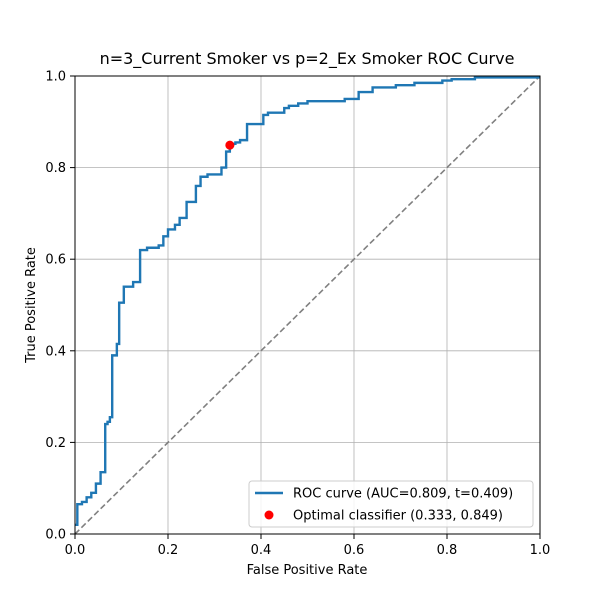 The width and height of the screenshot is (600, 600). Describe the element at coordinates (540, 550) in the screenshot. I see `x-tick-label: 1.0` at that location.